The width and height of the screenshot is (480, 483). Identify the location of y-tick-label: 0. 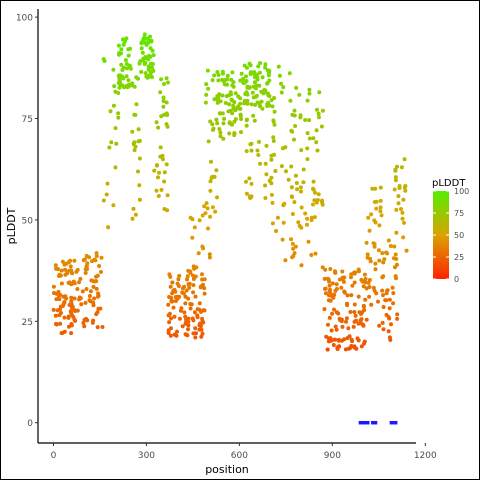
(30, 424).